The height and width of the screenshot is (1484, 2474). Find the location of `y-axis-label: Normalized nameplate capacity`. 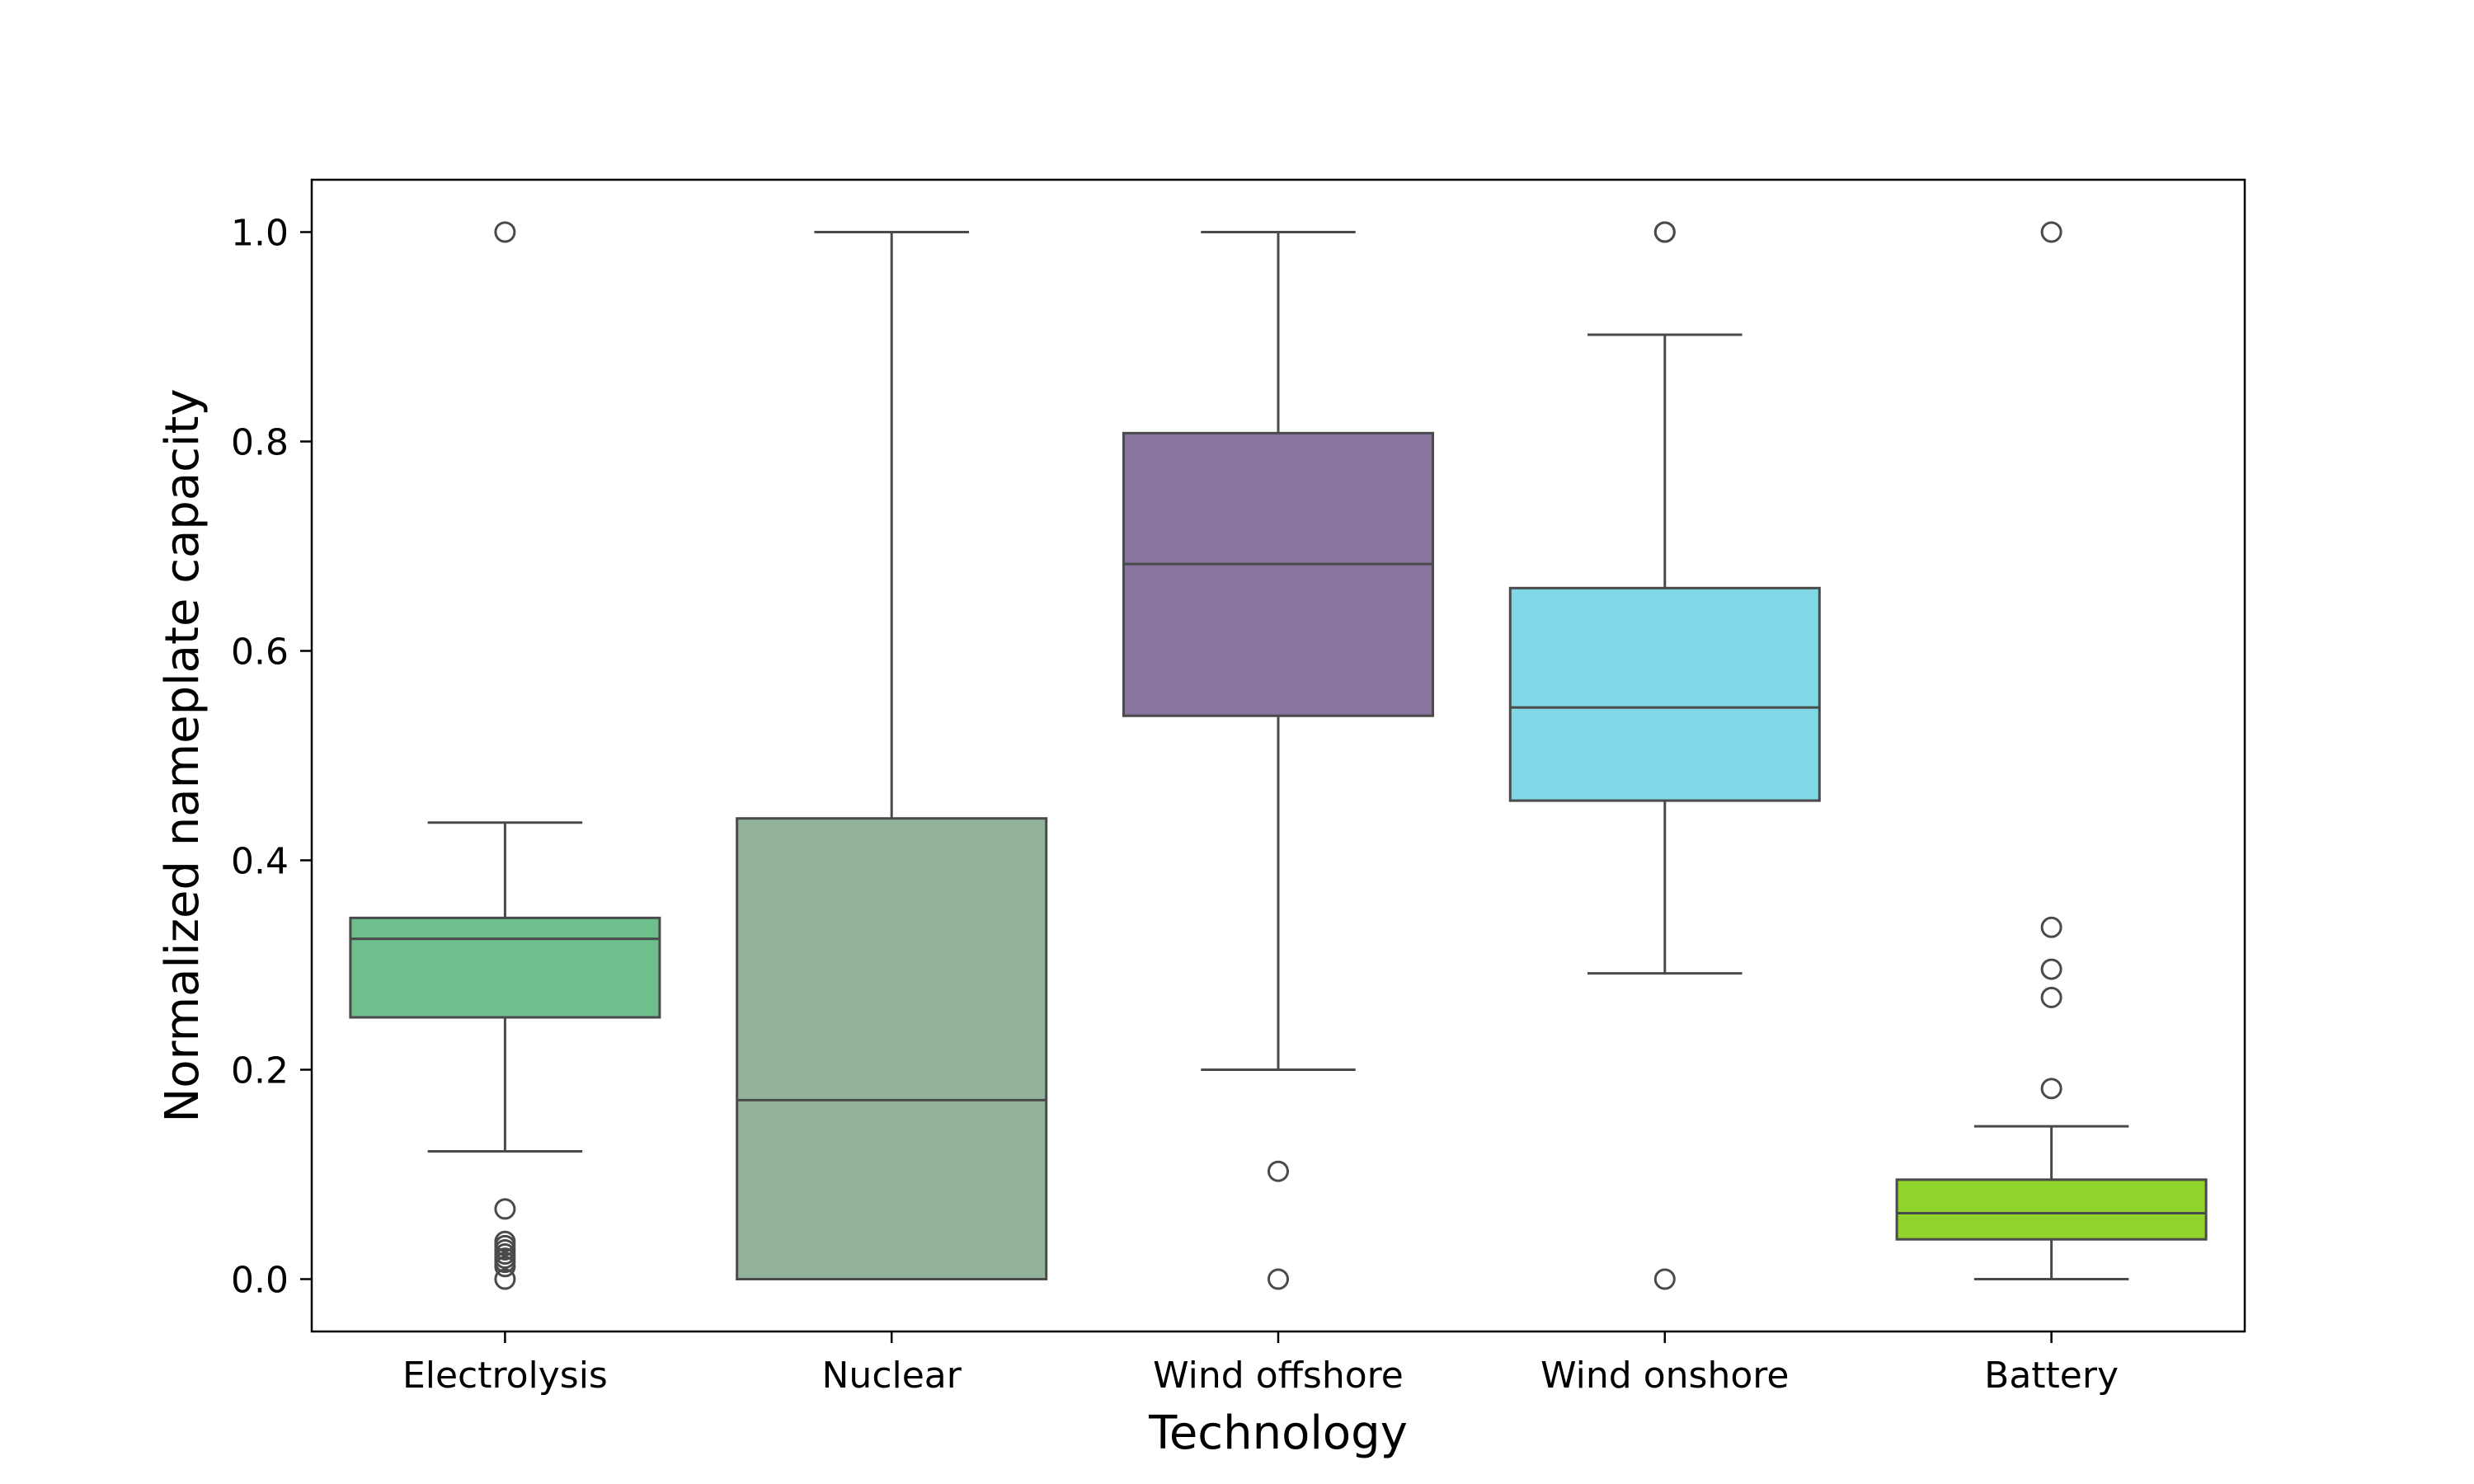

y-axis-label: Normalized nameplate capacity is located at coordinates (182, 755).